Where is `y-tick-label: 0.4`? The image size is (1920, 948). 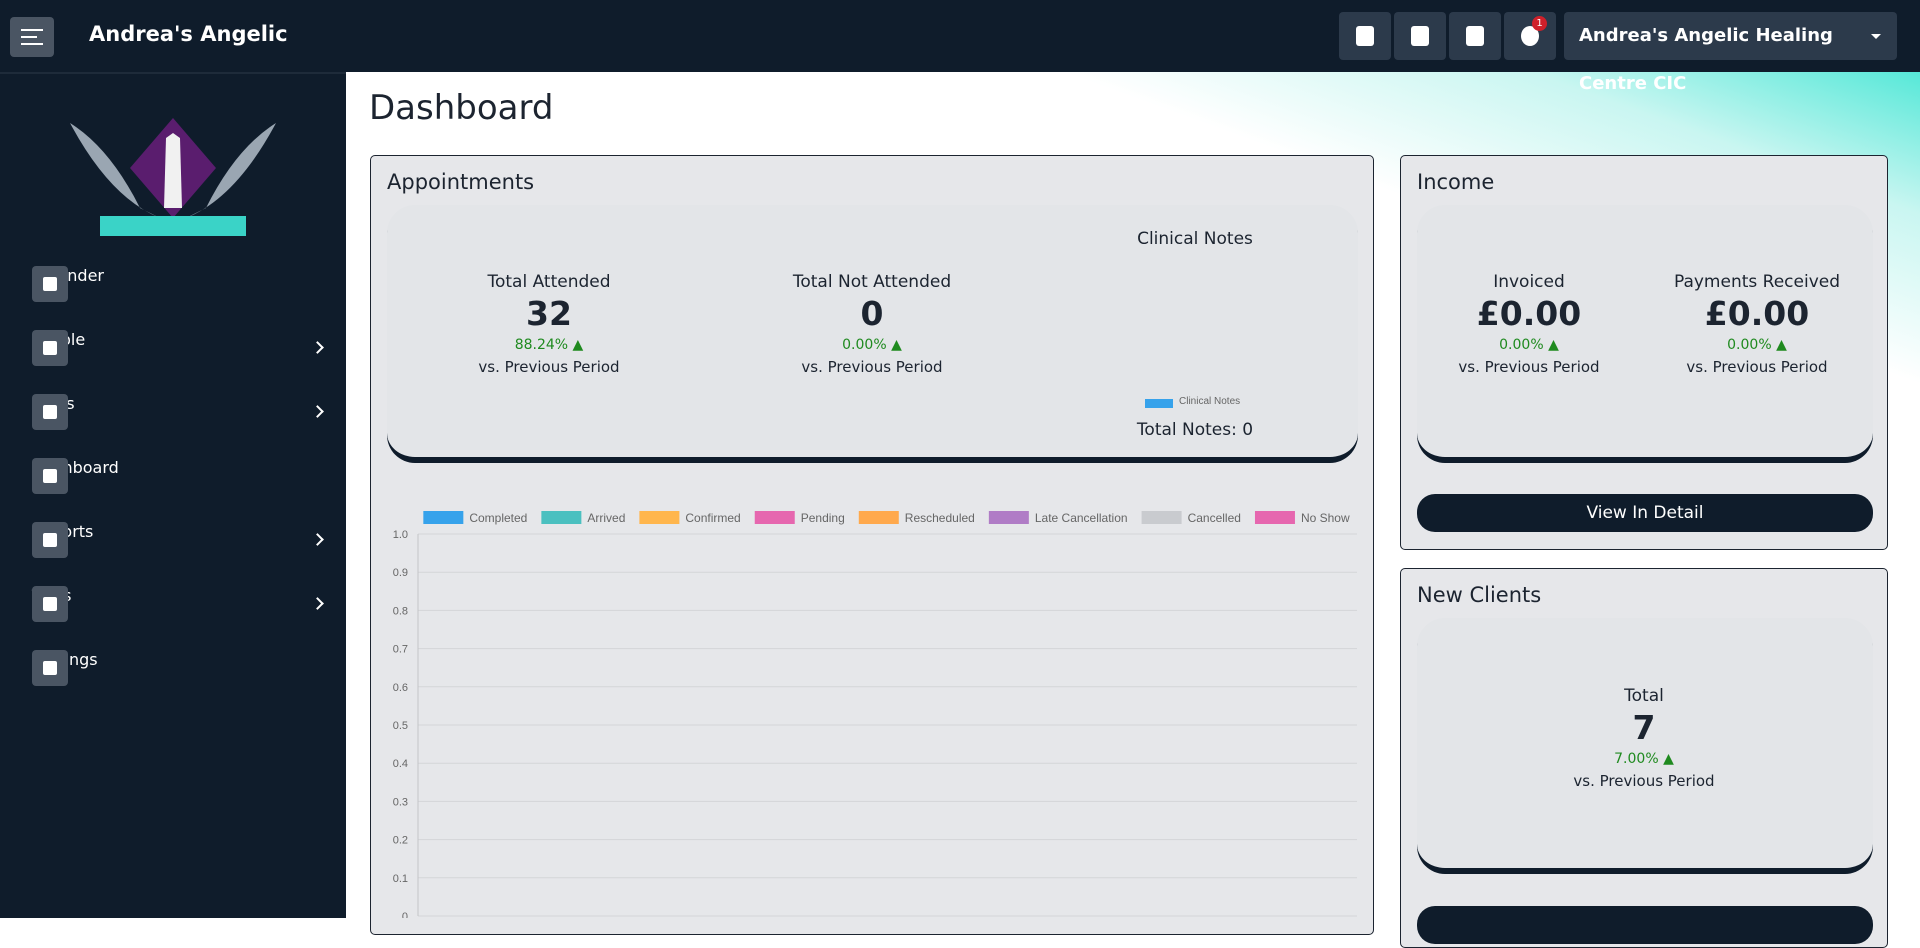 y-tick-label: 0.4 is located at coordinates (400, 764).